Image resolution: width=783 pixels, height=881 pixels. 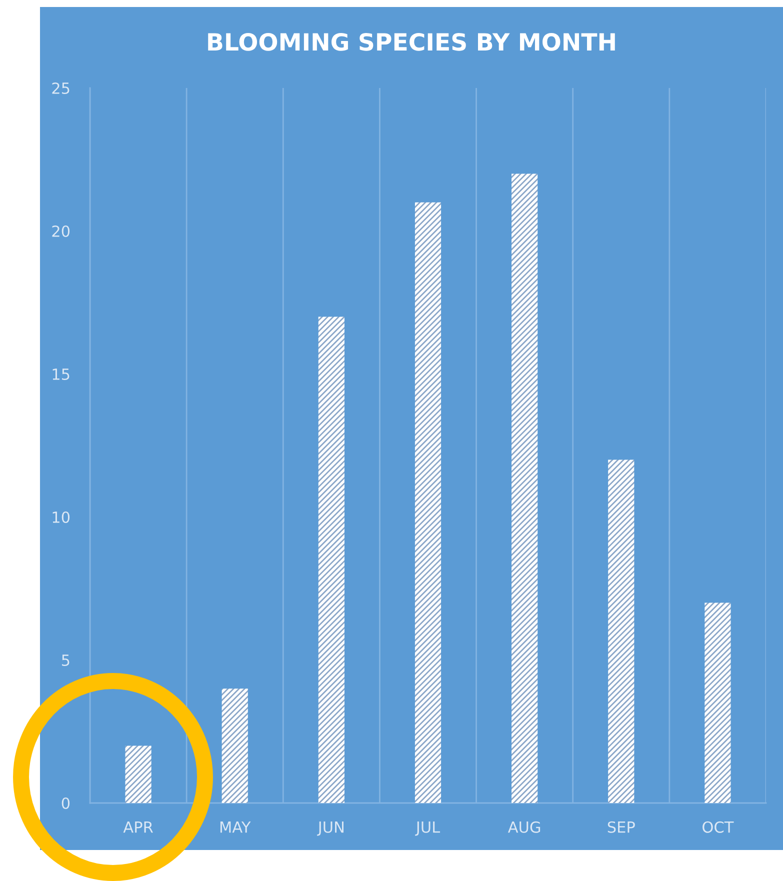 I want to click on chart-title: BLOOMING SPECIES BY MONTH, so click(x=411, y=41).